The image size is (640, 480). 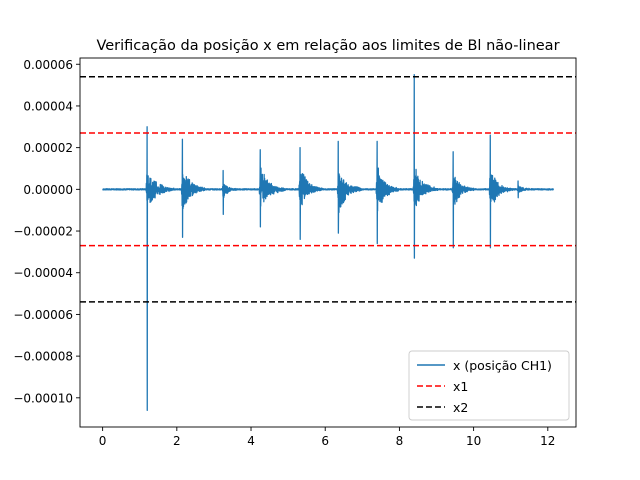 I want to click on x-axis-ticks: 0 2 4 6 8 10 12, so click(x=327, y=437).